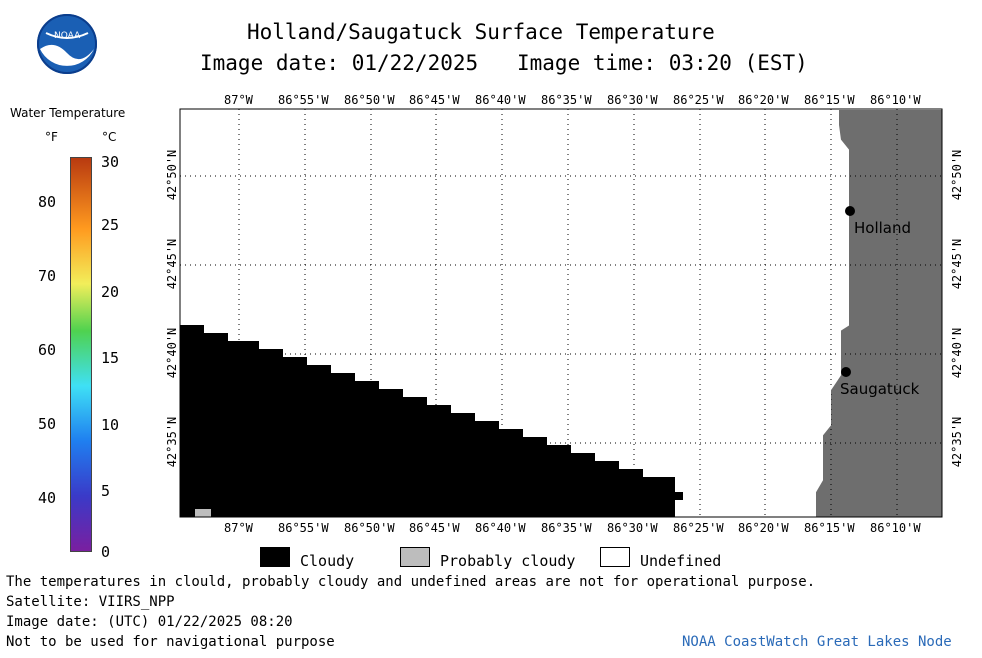 The width and height of the screenshot is (982, 658). What do you see at coordinates (698, 528) in the screenshot?
I see `lon-label-bottom: 86°25'W` at bounding box center [698, 528].